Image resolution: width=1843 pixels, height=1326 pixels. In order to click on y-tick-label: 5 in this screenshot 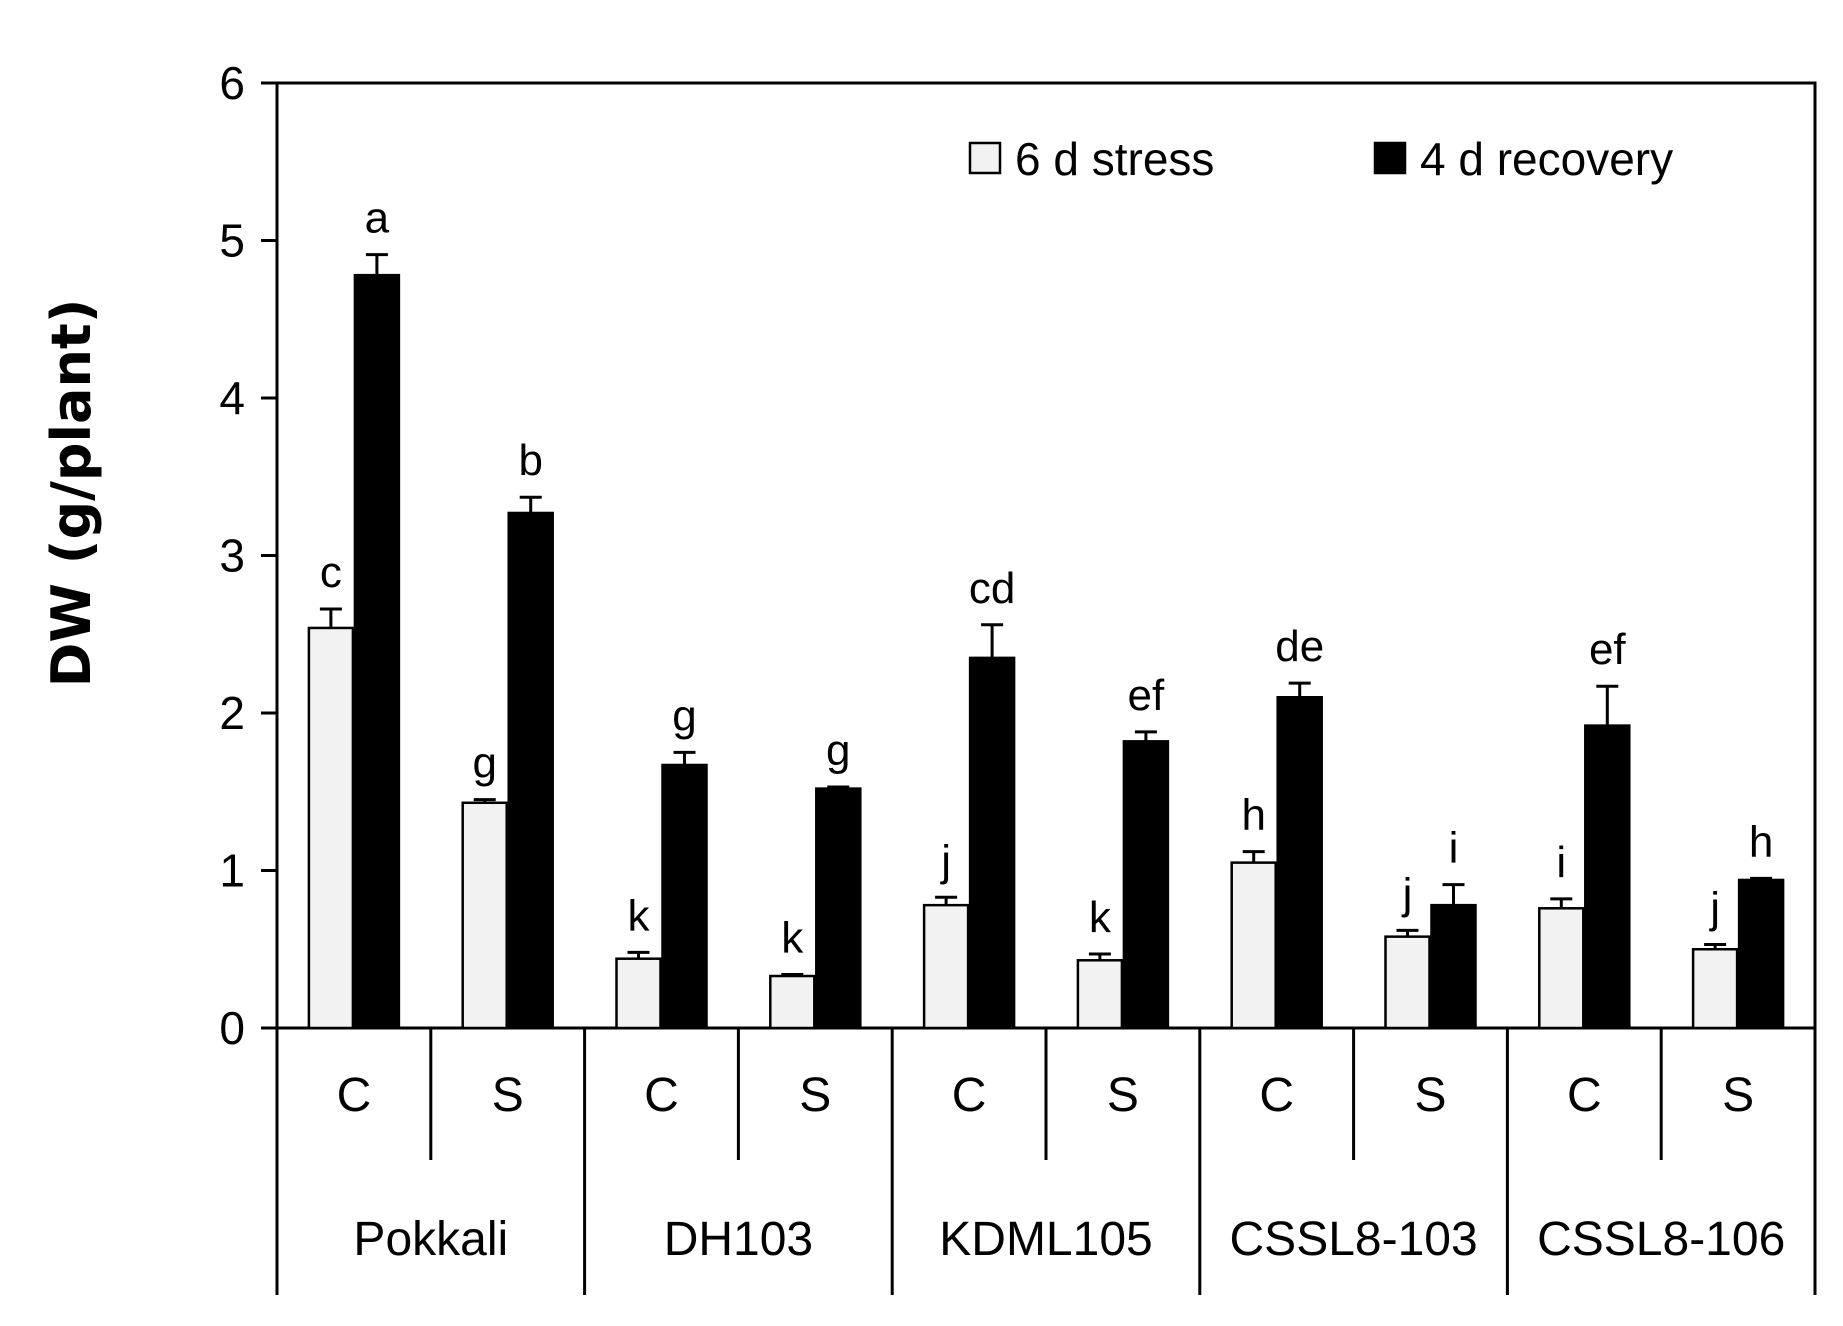, I will do `click(232, 241)`.